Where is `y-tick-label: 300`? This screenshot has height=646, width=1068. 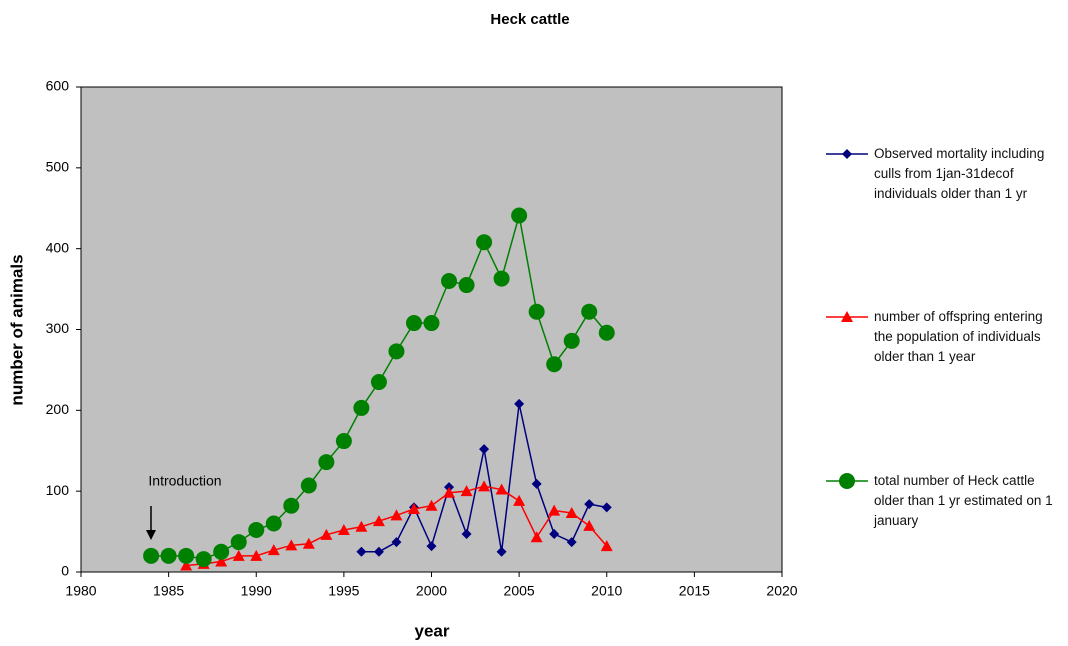
y-tick-label: 300 is located at coordinates (58, 328).